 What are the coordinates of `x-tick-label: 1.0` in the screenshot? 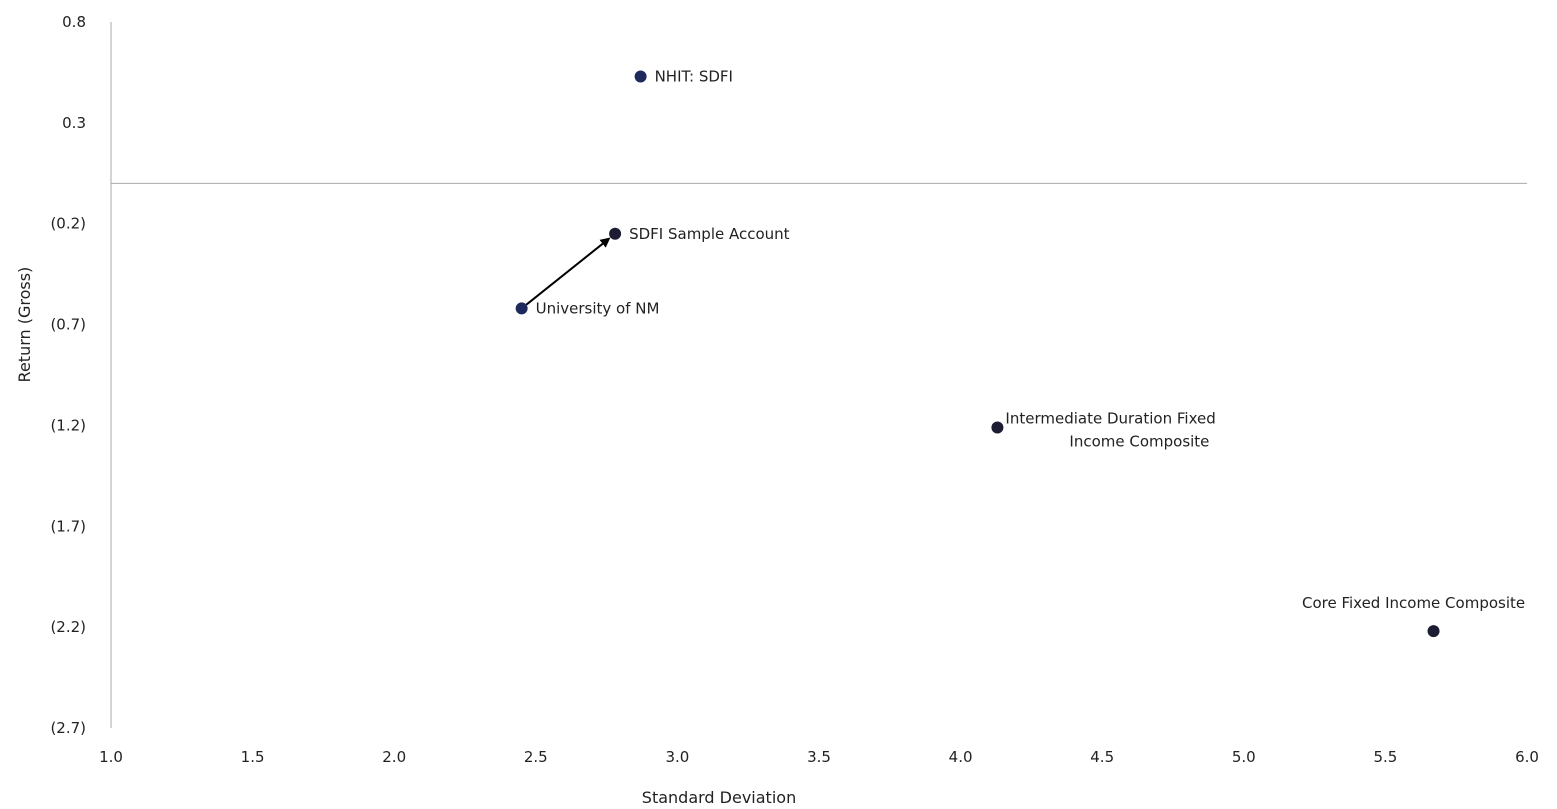 It's located at (111, 757).